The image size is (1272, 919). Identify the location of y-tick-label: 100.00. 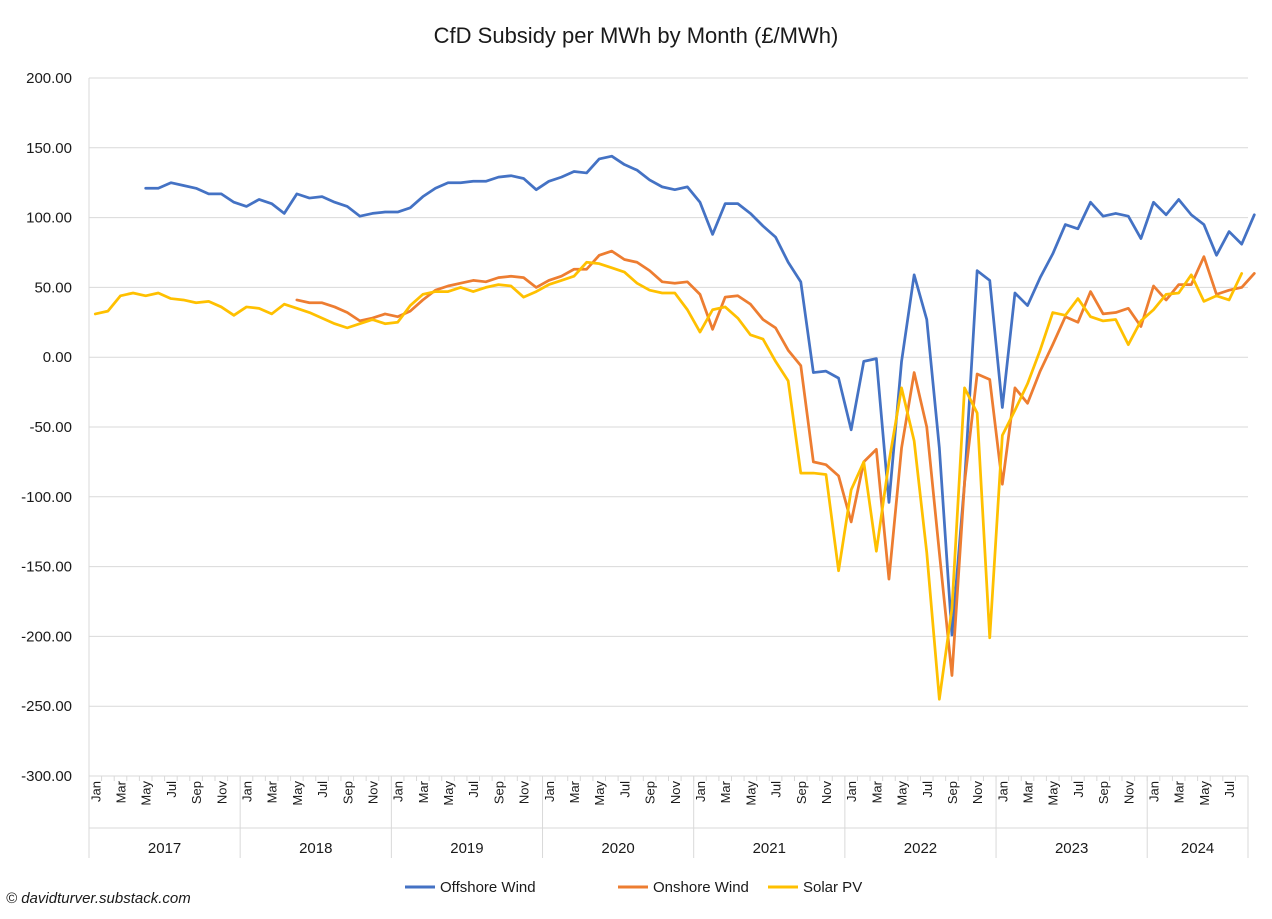
(49, 218).